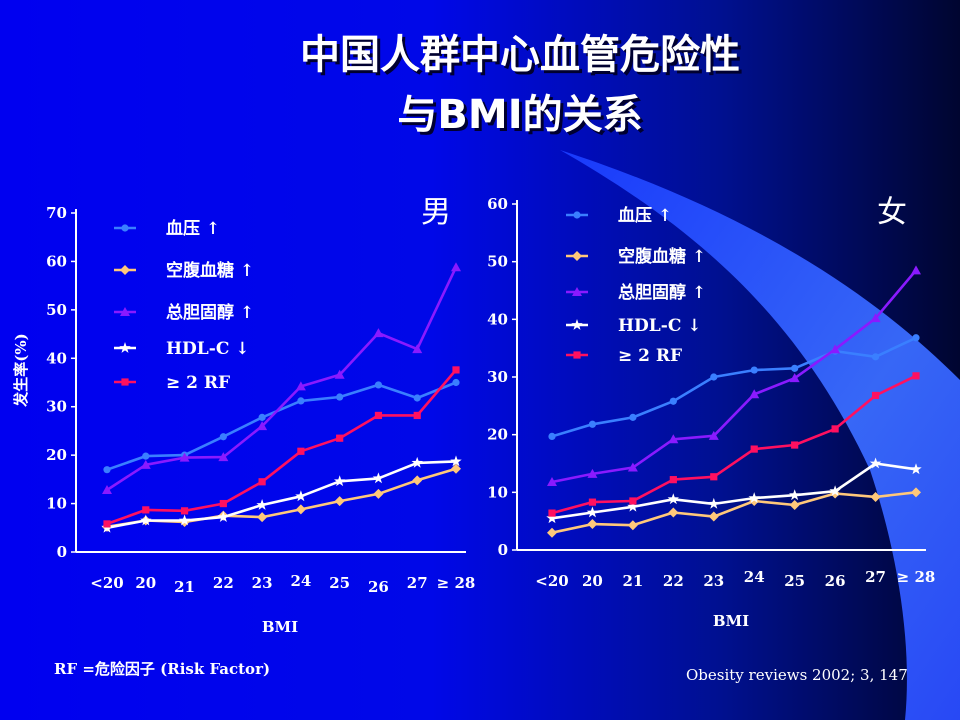 The width and height of the screenshot is (960, 720). What do you see at coordinates (673, 581) in the screenshot?
I see `x-category-label: 22` at bounding box center [673, 581].